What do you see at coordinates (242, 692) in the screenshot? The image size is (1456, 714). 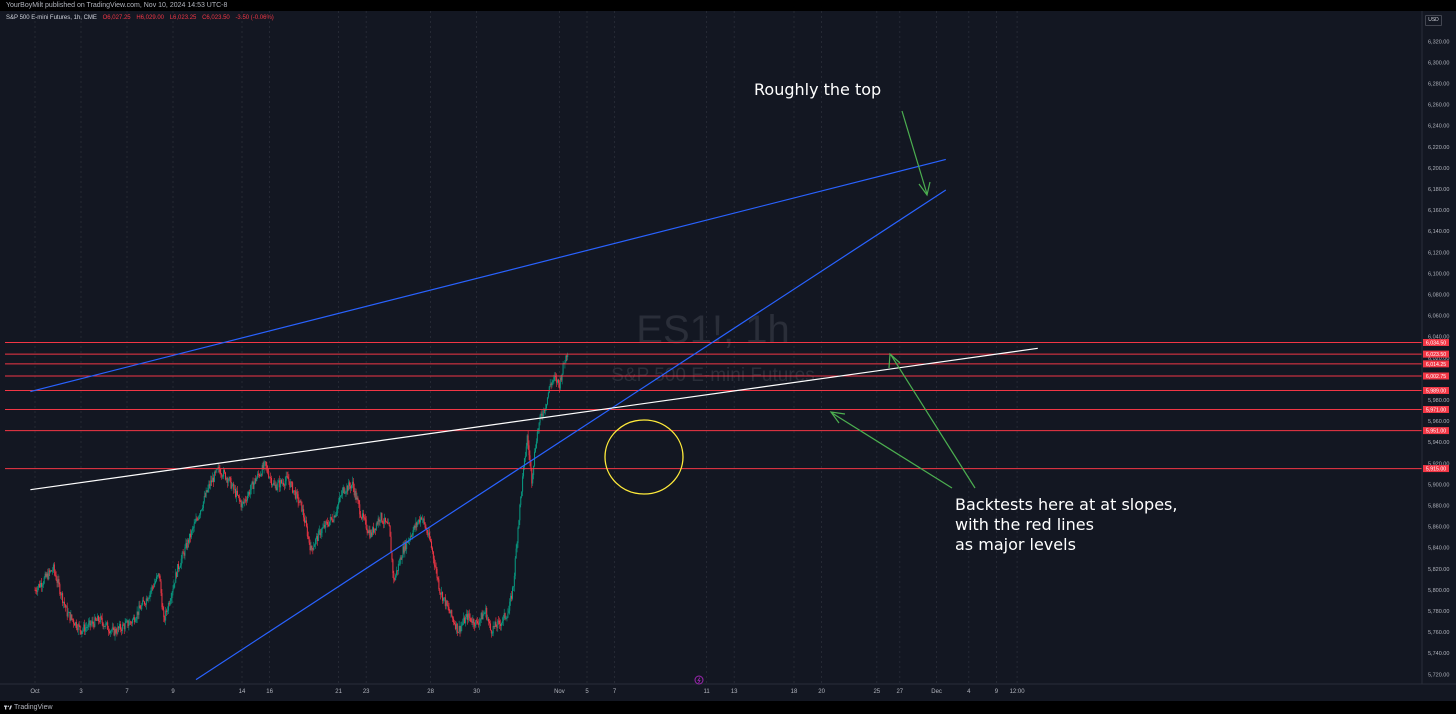 I see `time-tick-label: 14` at bounding box center [242, 692].